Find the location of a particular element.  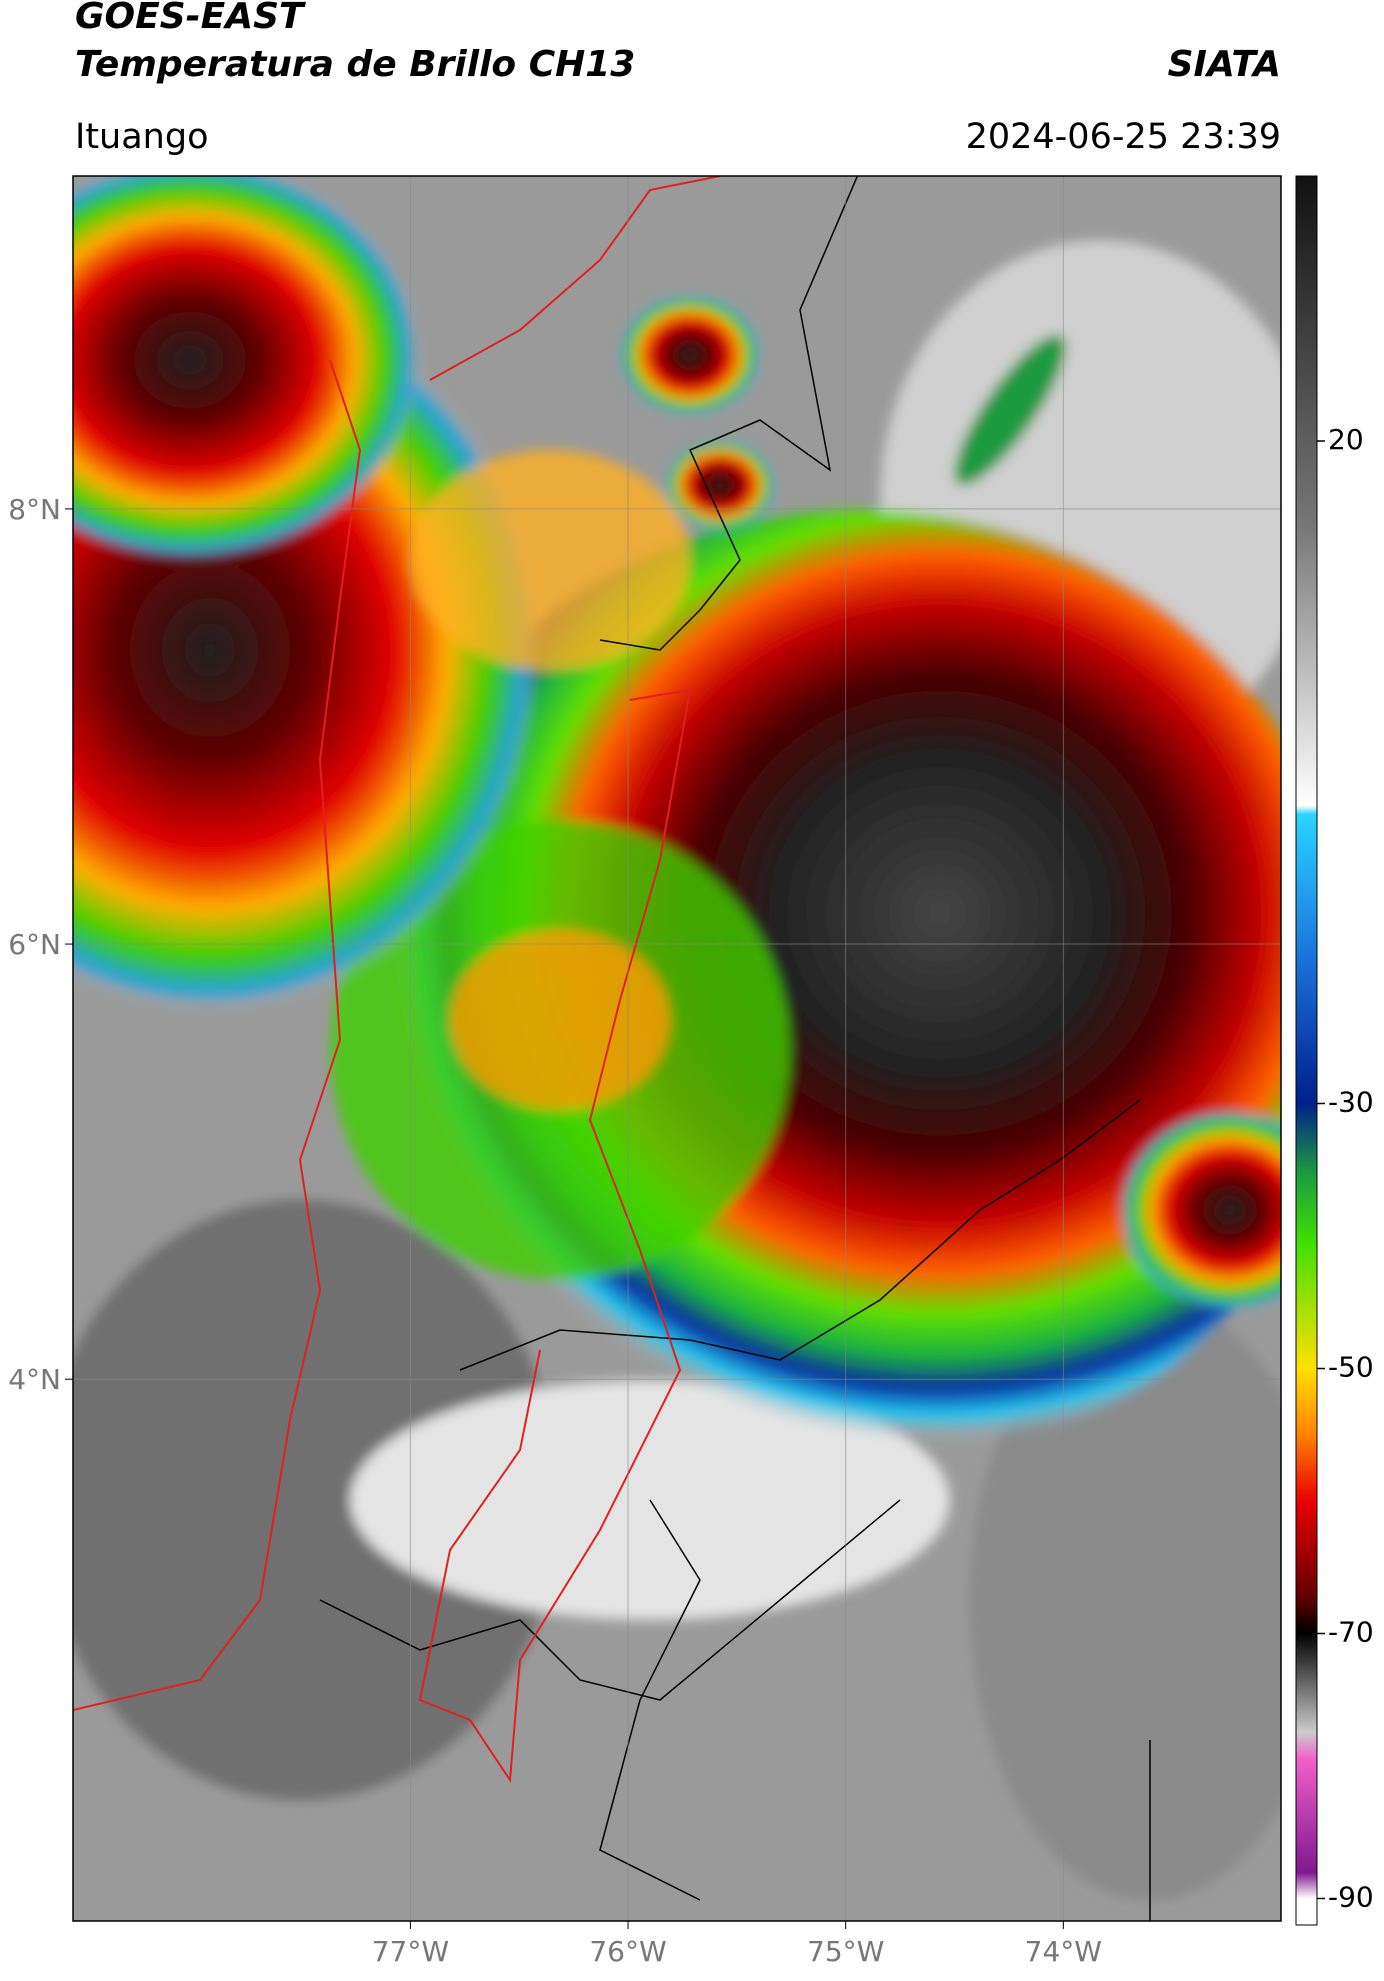

x-tick-label: 74°W is located at coordinates (1063, 1951).